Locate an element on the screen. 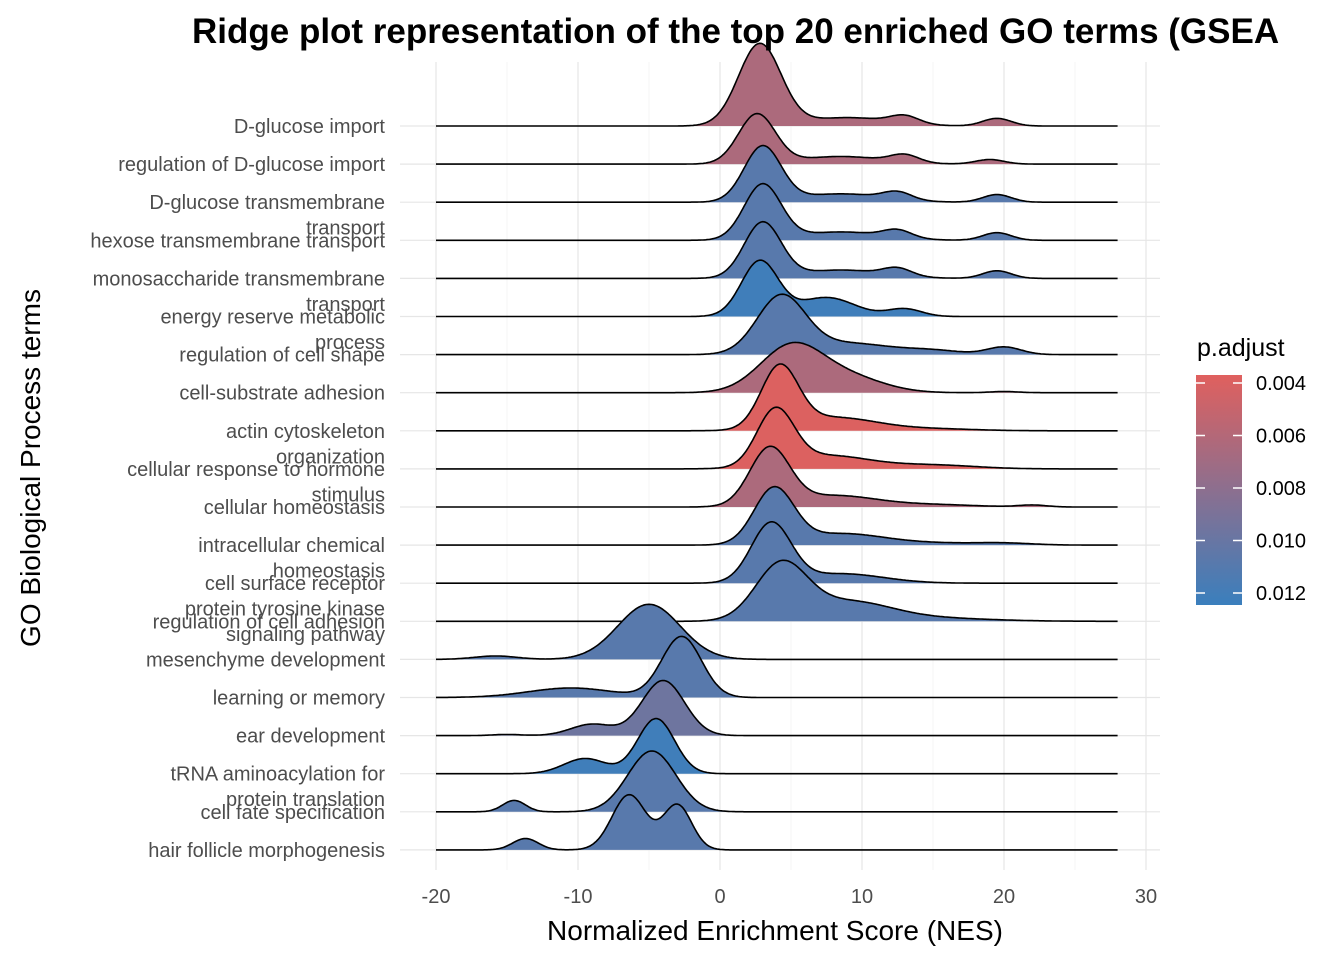 This screenshot has height=960, width=1344. legend-ticks: 0.004 0.006 0.008 0.010 0.012 is located at coordinates (1251, 489).